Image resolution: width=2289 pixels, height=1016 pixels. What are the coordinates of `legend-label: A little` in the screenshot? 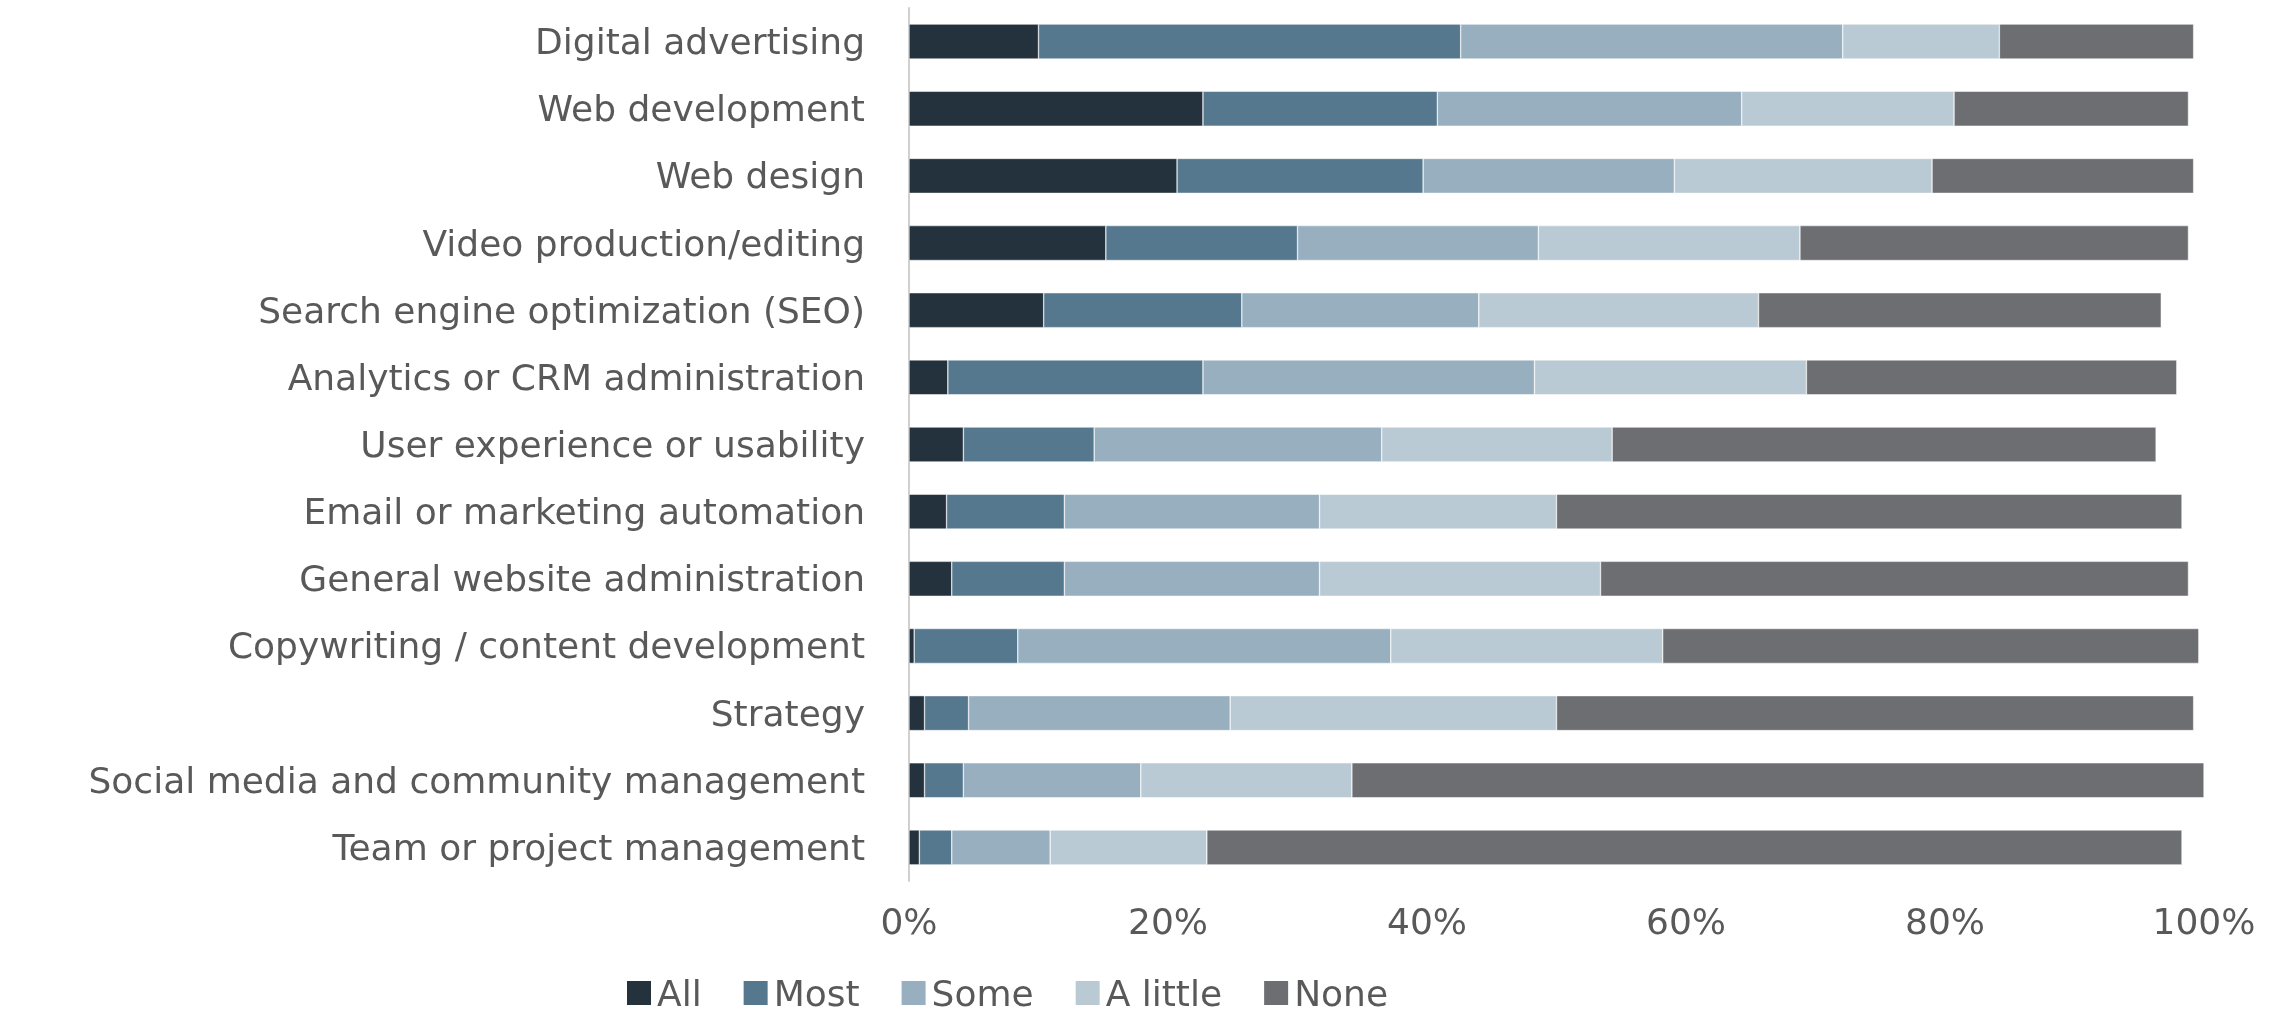 It's located at (1164, 993).